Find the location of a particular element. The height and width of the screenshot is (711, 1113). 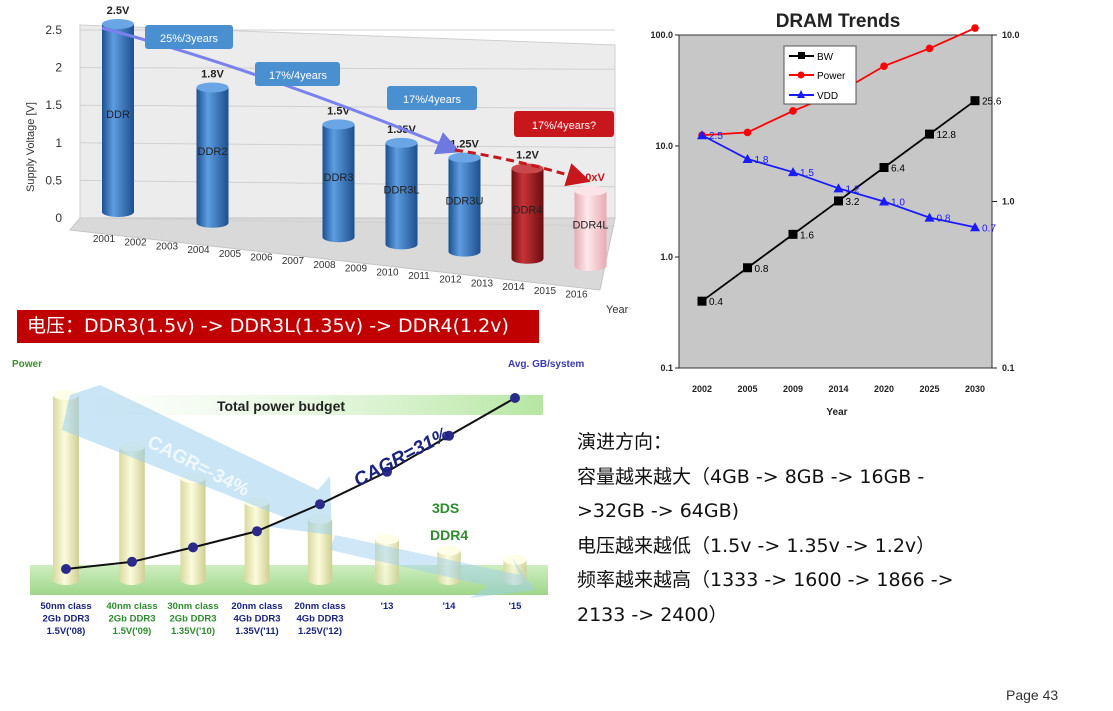

chart3-title: Total power budget is located at coordinates (281, 406).